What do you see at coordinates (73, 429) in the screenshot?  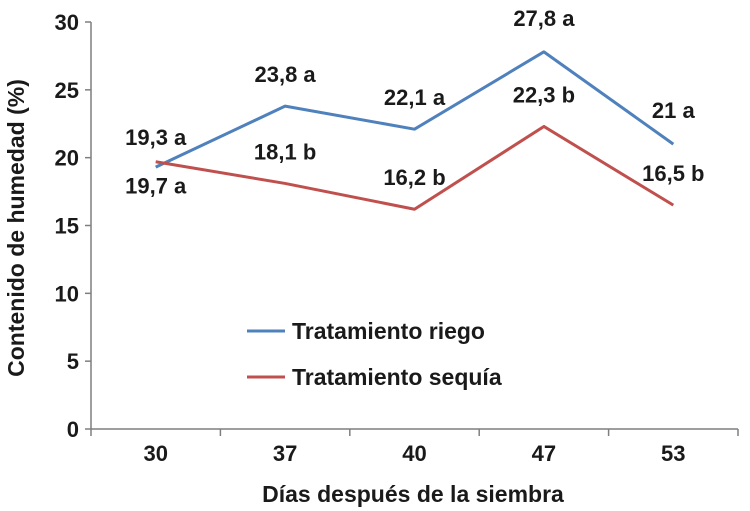 I see `y-tick-label: 0` at bounding box center [73, 429].